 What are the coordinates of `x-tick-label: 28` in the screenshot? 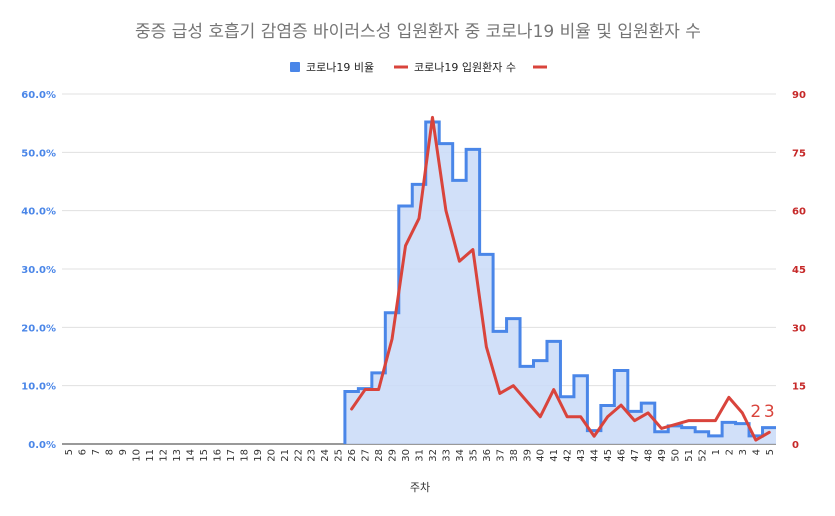 It's located at (379, 455).